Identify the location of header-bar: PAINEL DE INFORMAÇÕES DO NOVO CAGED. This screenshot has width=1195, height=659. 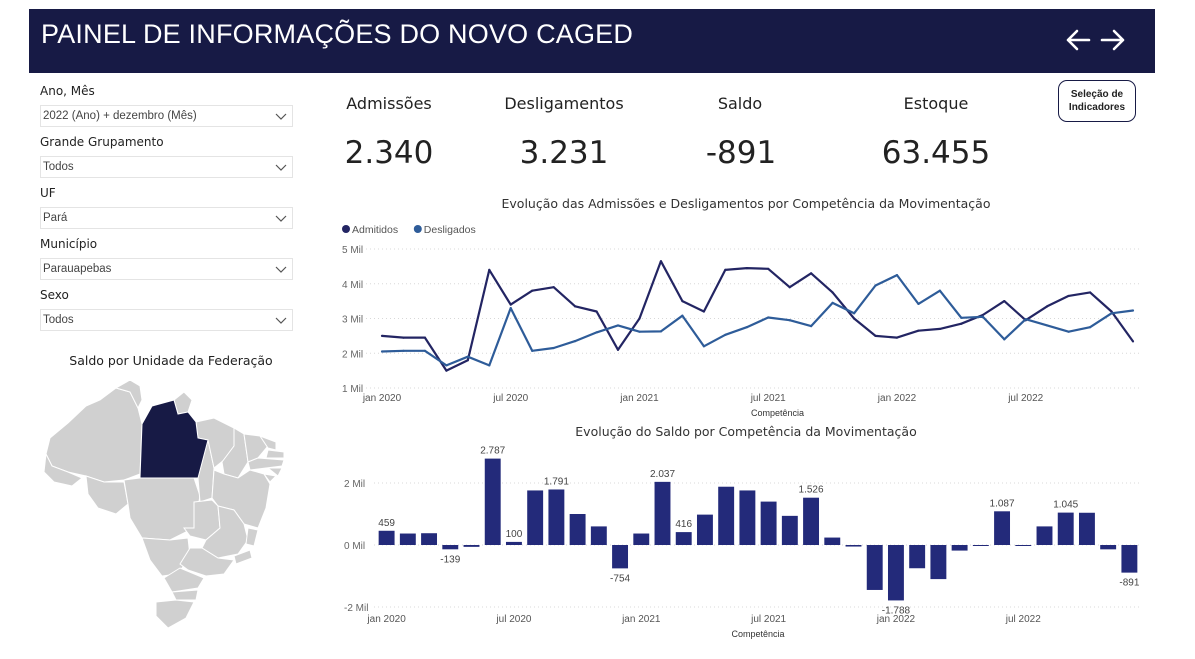
(592, 41).